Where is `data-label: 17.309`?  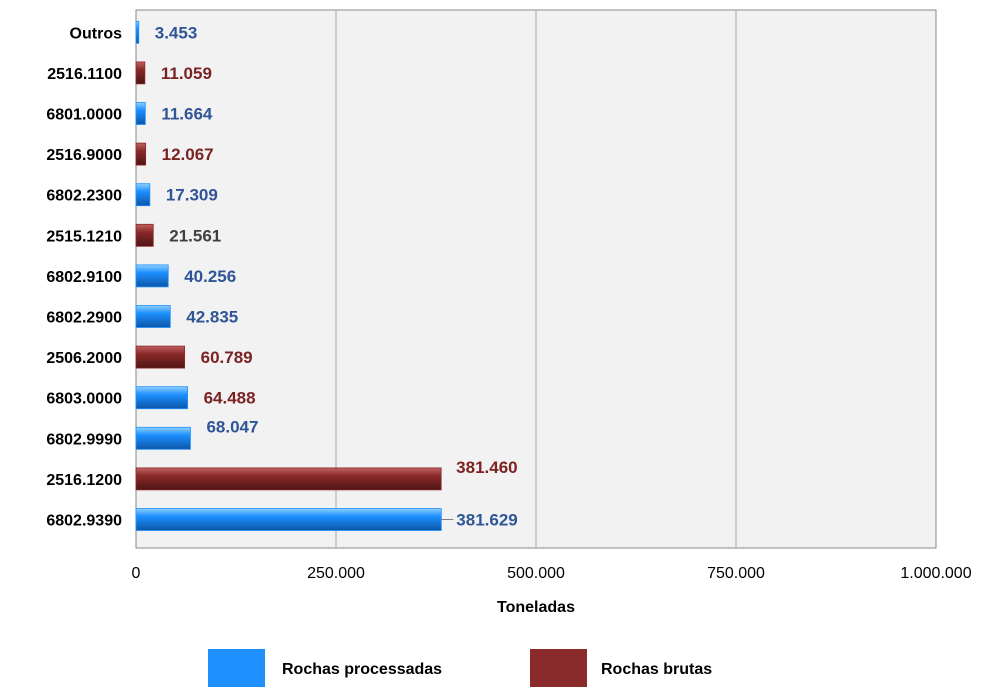 data-label: 17.309 is located at coordinates (192, 195).